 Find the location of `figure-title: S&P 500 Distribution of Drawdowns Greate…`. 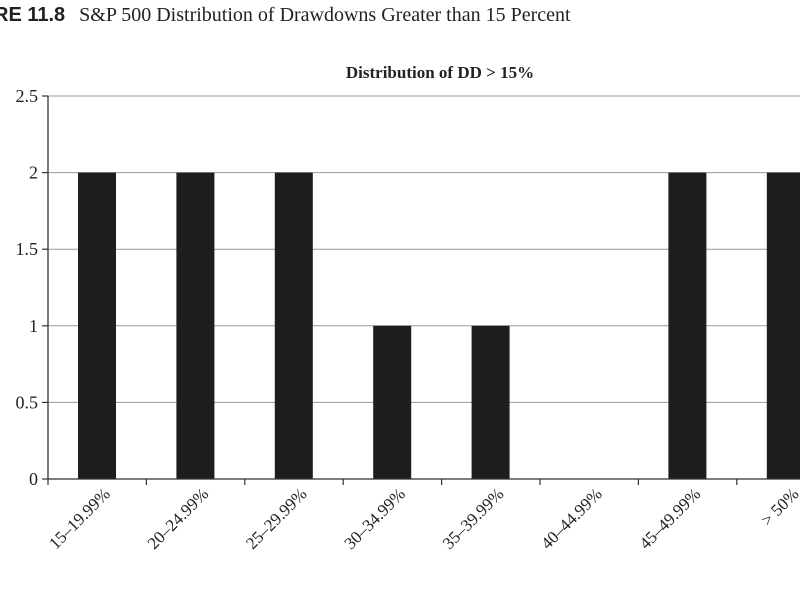

figure-title: S&P 500 Distribution of Drawdowns Greate… is located at coordinates (325, 15).